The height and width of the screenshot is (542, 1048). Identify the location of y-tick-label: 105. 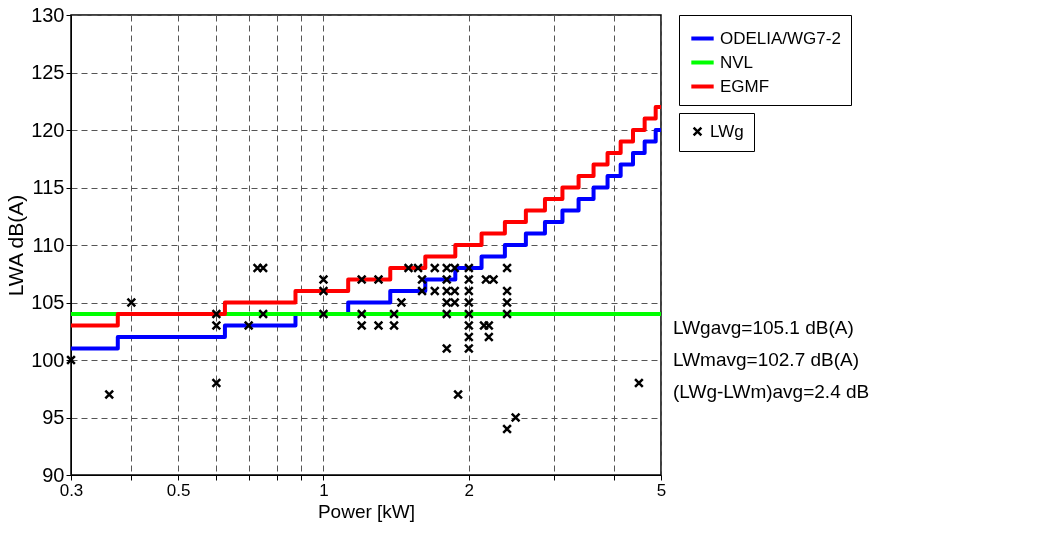
(48, 302).